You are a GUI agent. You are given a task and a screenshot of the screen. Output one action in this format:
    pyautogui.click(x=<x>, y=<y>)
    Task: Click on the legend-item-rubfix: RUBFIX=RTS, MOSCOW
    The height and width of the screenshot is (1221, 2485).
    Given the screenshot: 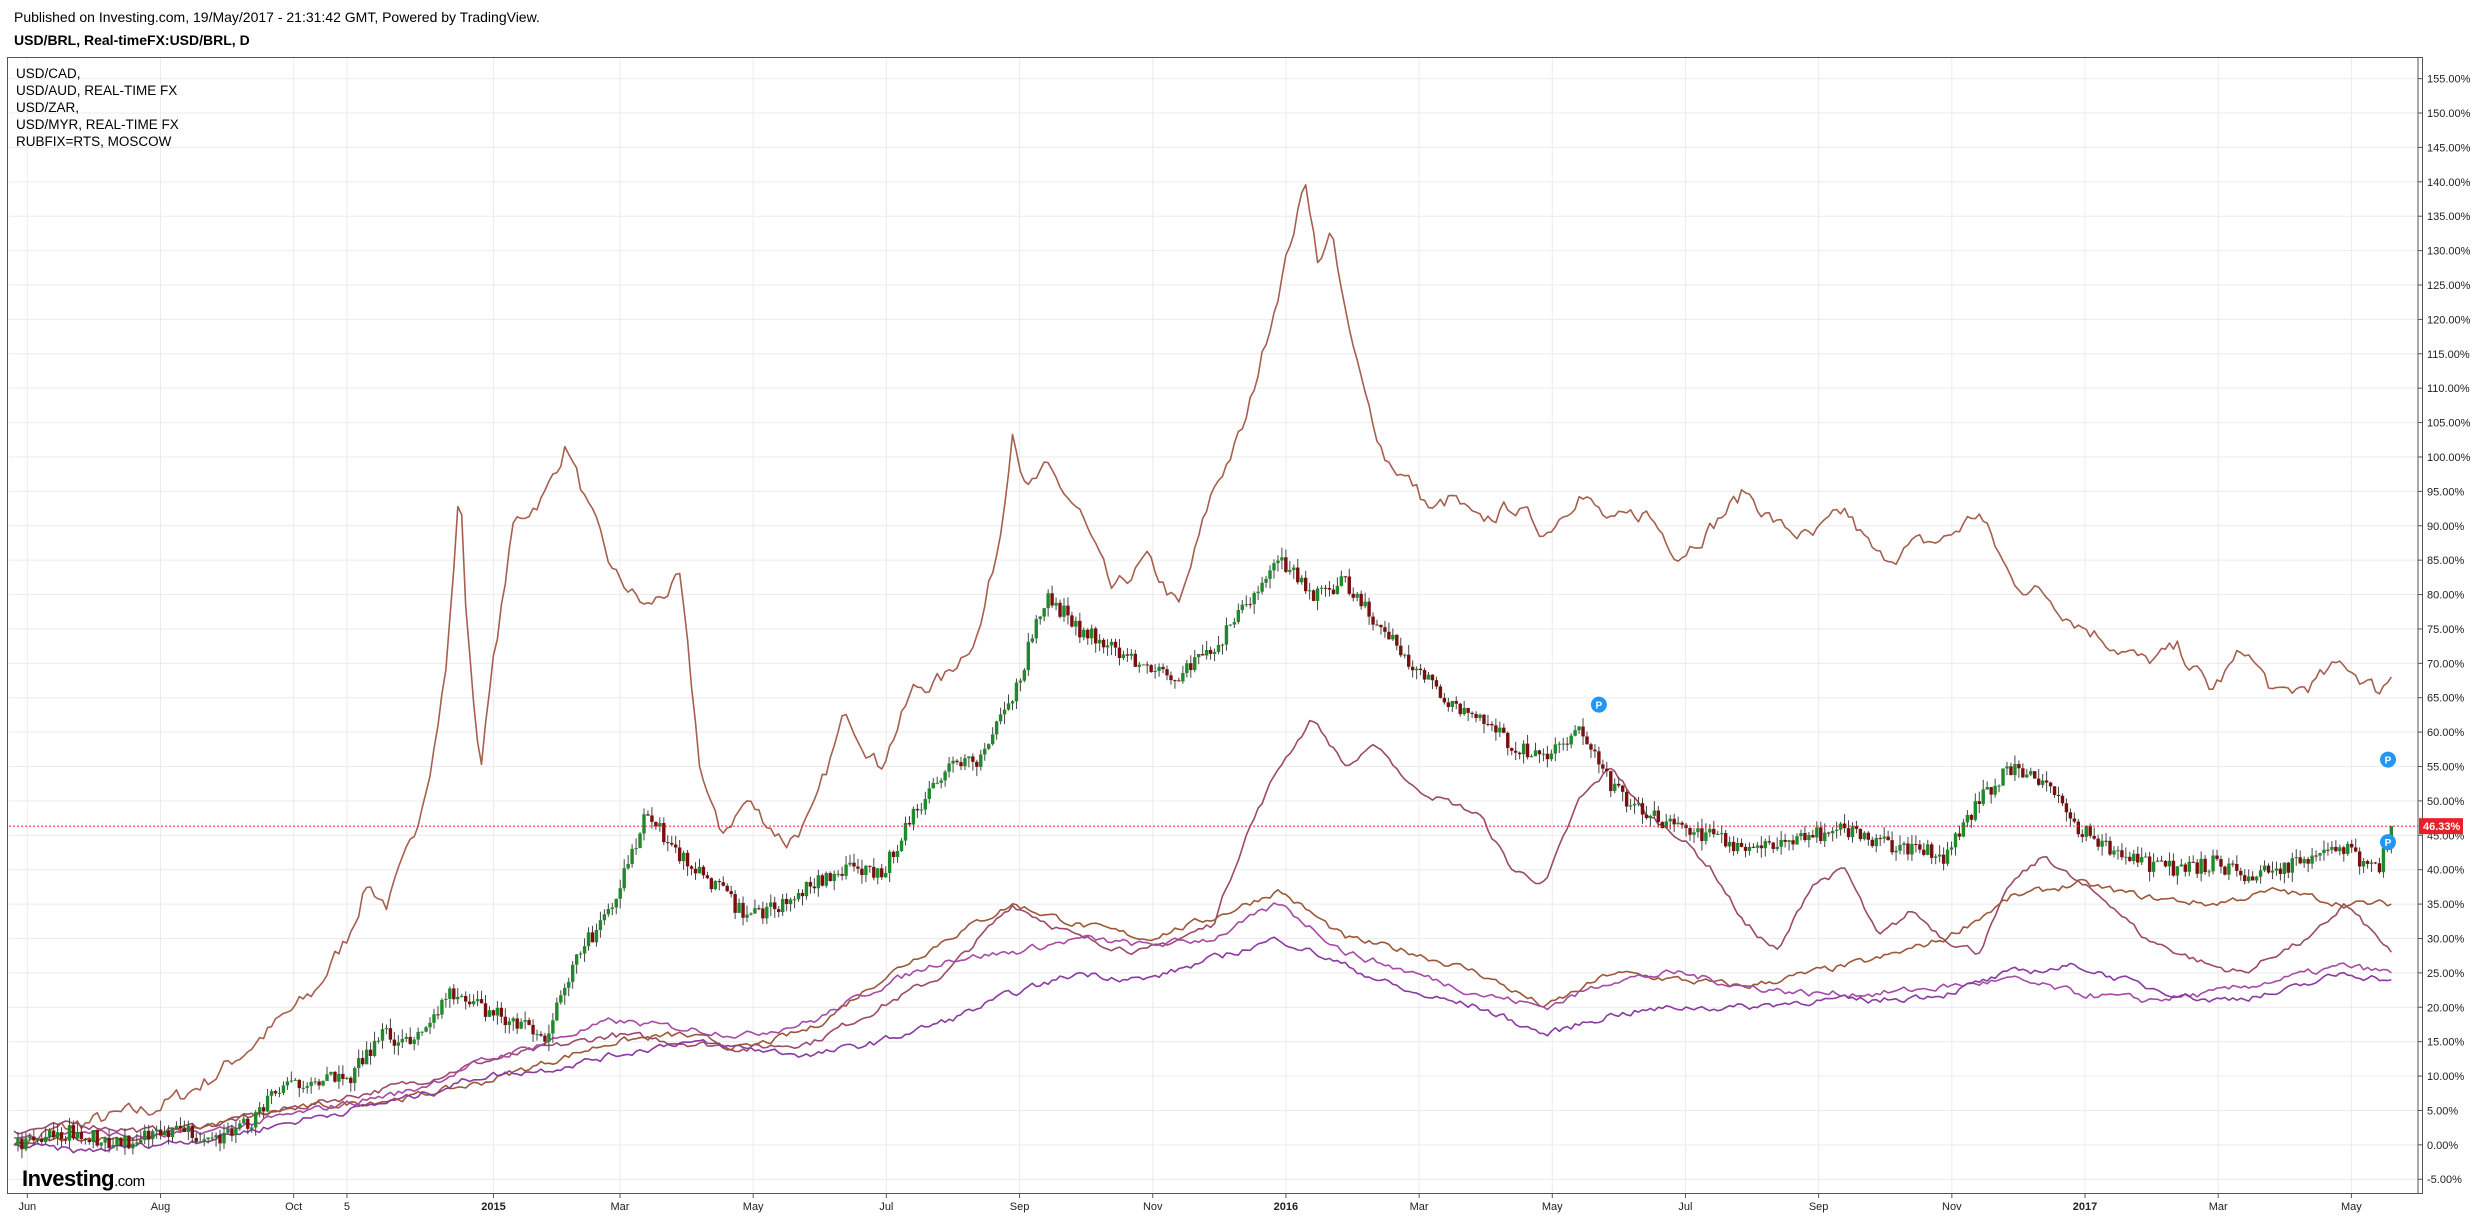 What is the action you would take?
    pyautogui.click(x=94, y=141)
    